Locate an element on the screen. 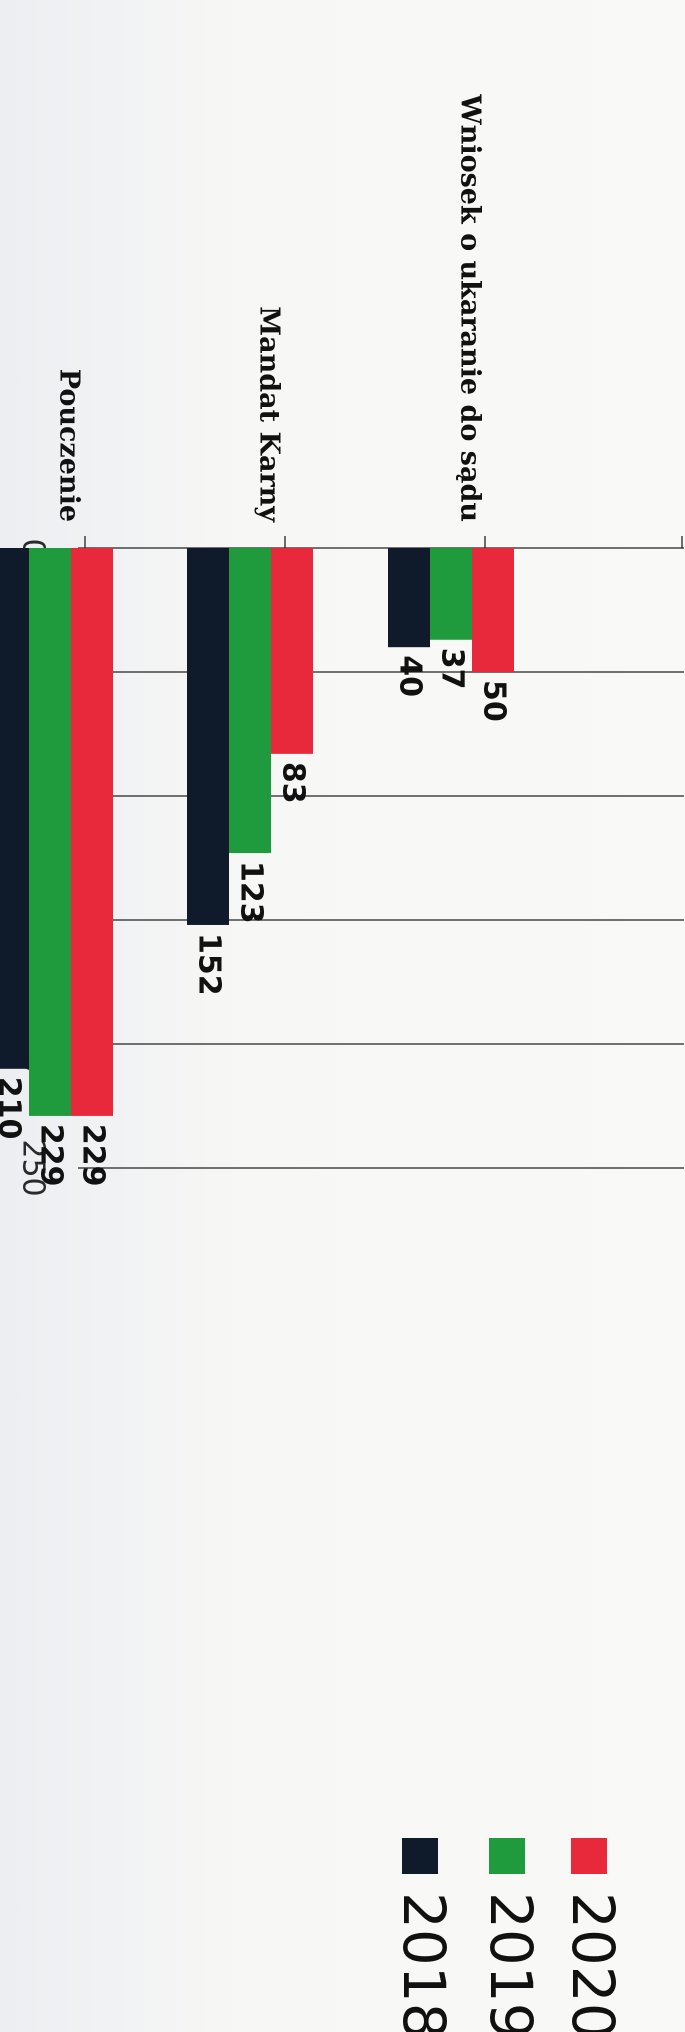  data-label: 37 is located at coordinates (452, 669).